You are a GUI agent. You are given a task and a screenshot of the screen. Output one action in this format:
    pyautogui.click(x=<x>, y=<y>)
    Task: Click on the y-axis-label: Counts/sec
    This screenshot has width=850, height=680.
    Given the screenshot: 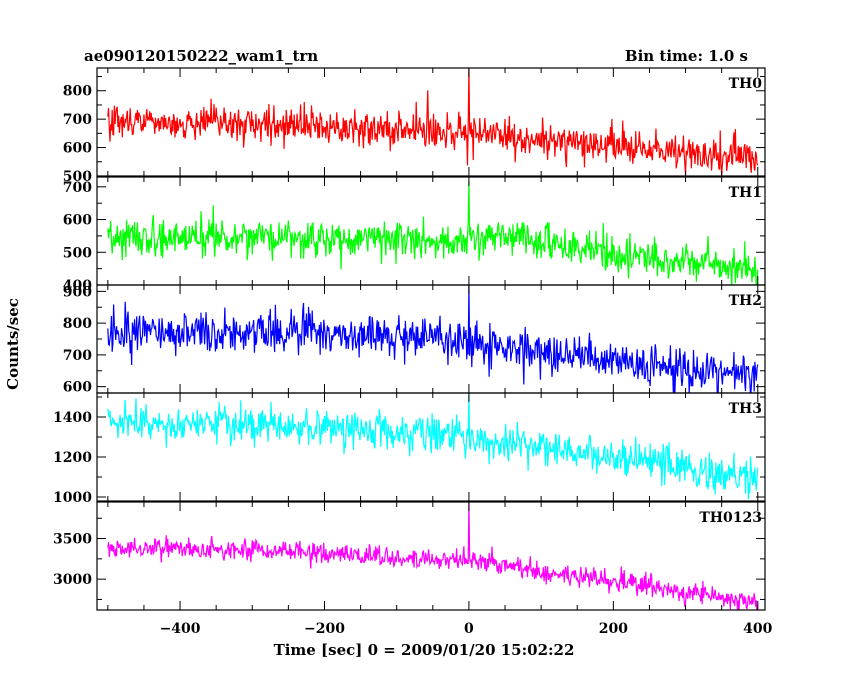 What is the action you would take?
    pyautogui.click(x=13, y=344)
    